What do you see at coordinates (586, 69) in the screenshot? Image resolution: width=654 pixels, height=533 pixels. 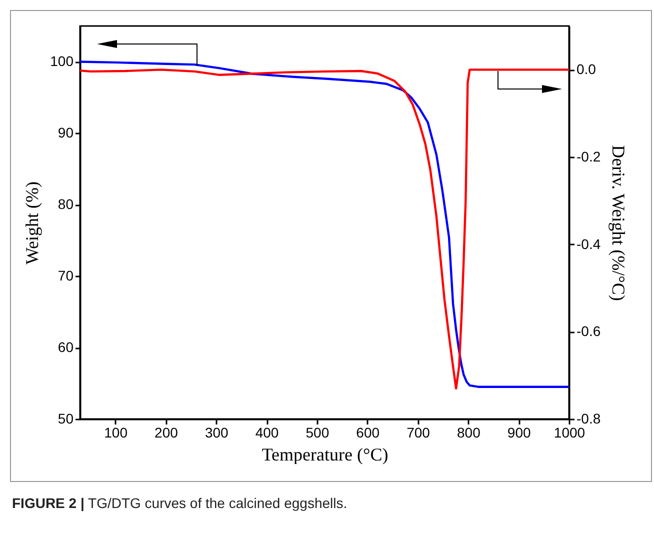 I see `y2-tick-label: 0.0` at bounding box center [586, 69].